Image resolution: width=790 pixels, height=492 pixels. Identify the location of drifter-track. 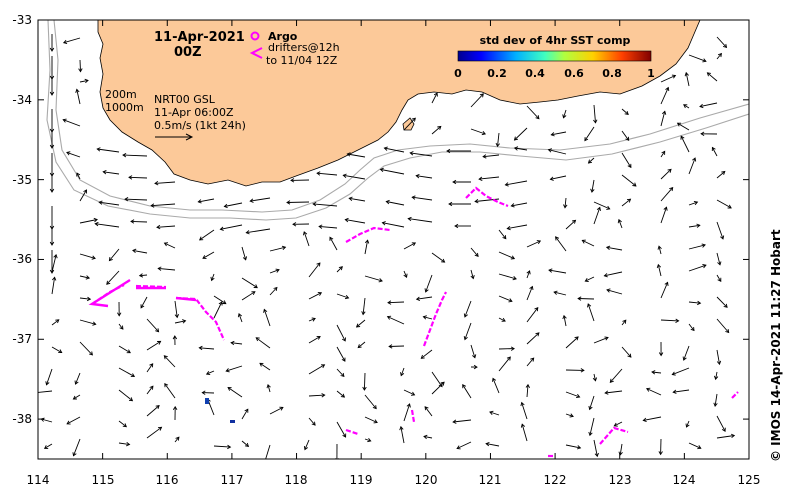
(614, 435).